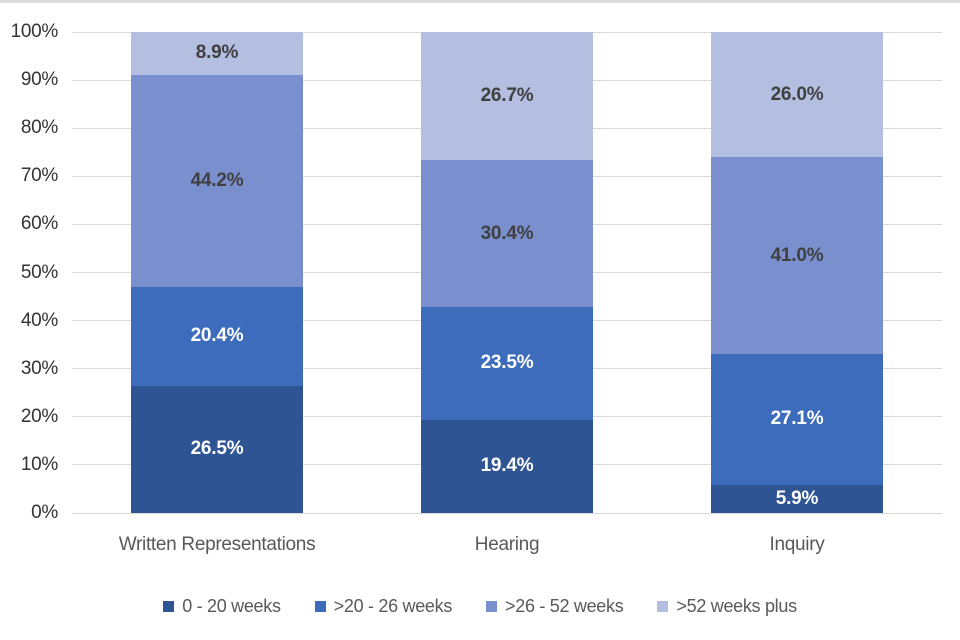 The width and height of the screenshot is (960, 640). I want to click on bar-segment: 5.9%, so click(797, 498).